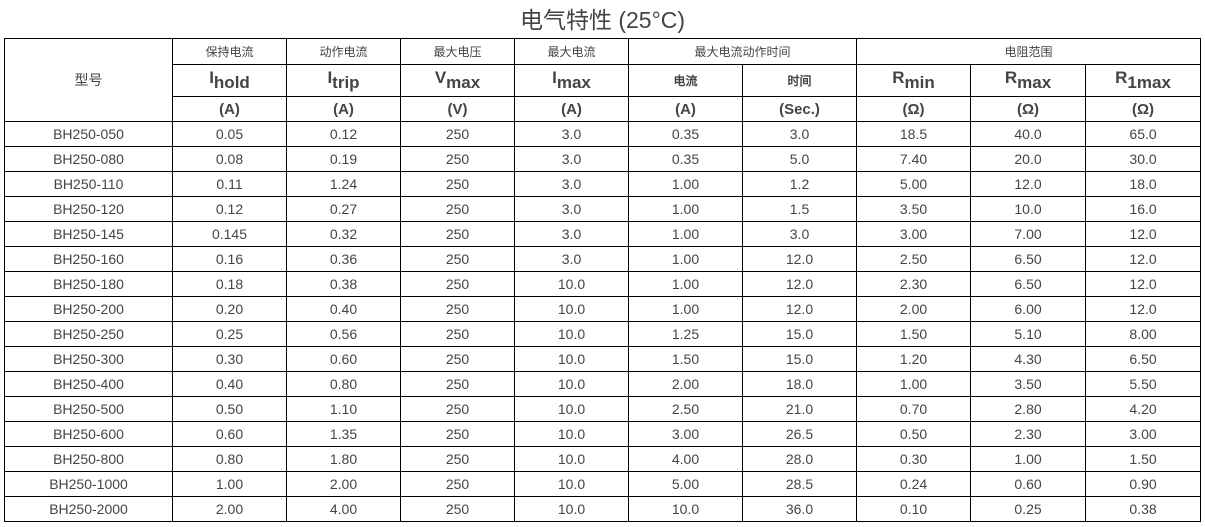 The height and width of the screenshot is (527, 1205). Describe the element at coordinates (88, 80) in the screenshot. I see `header-model: 型号` at that location.